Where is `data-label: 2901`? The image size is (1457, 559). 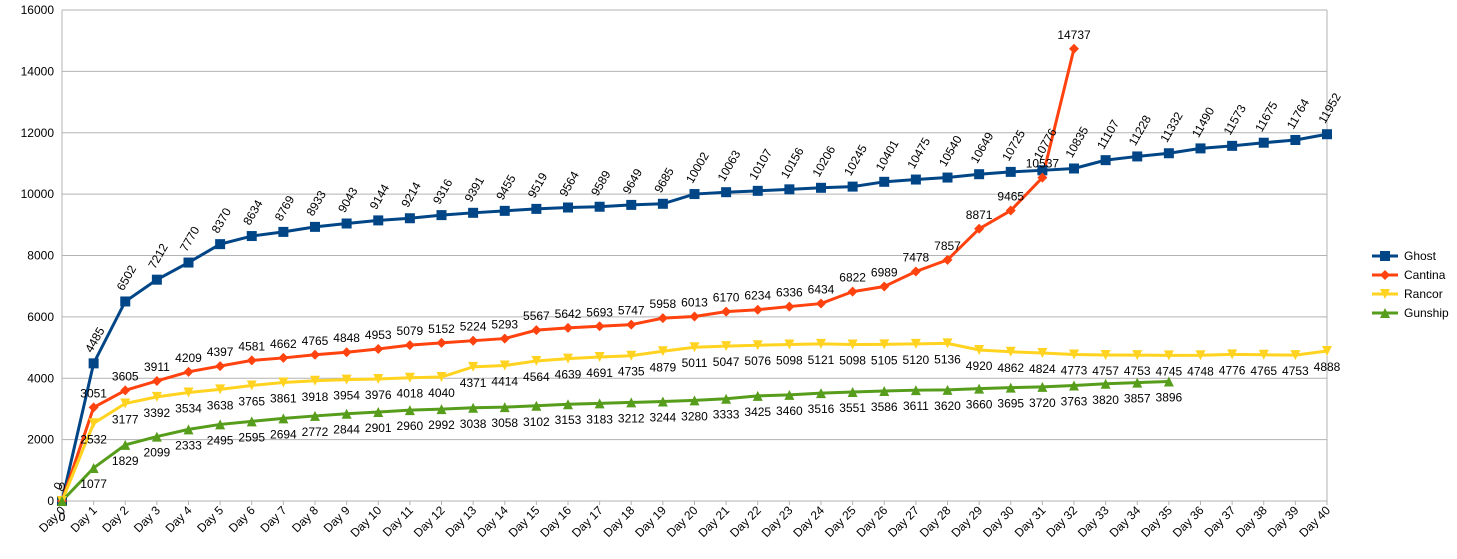 data-label: 2901 is located at coordinates (378, 428).